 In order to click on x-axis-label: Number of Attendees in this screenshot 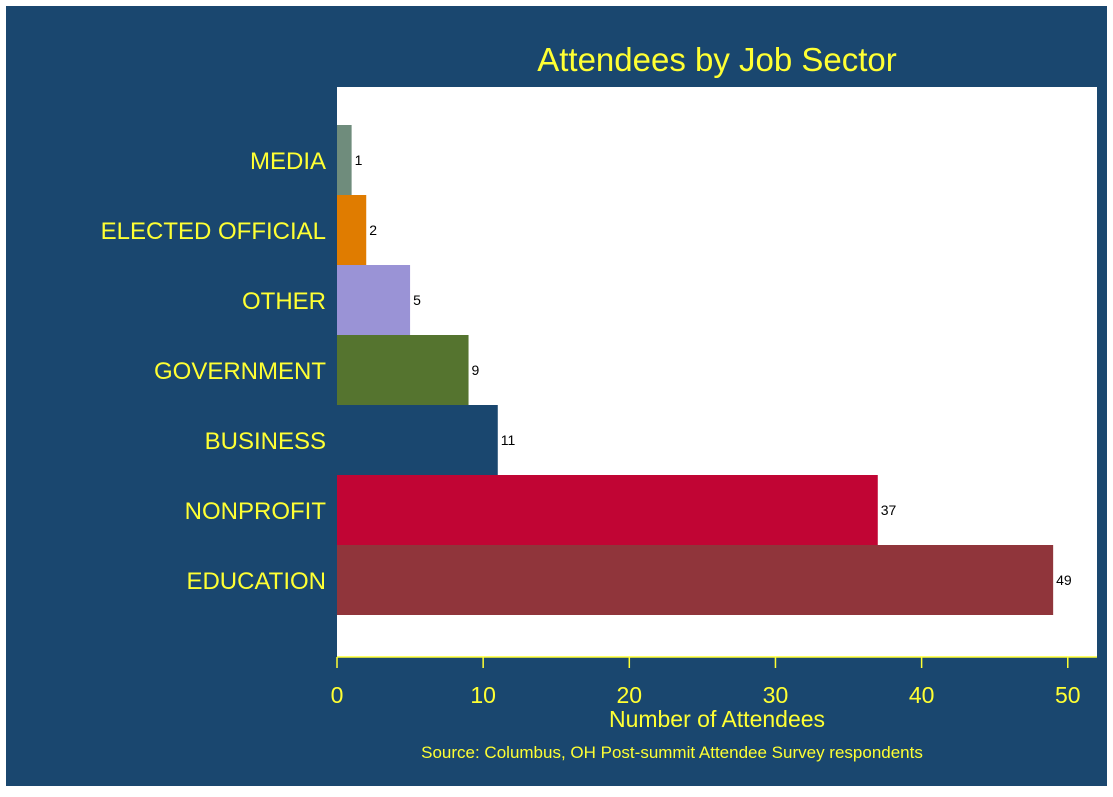, I will do `click(717, 719)`.